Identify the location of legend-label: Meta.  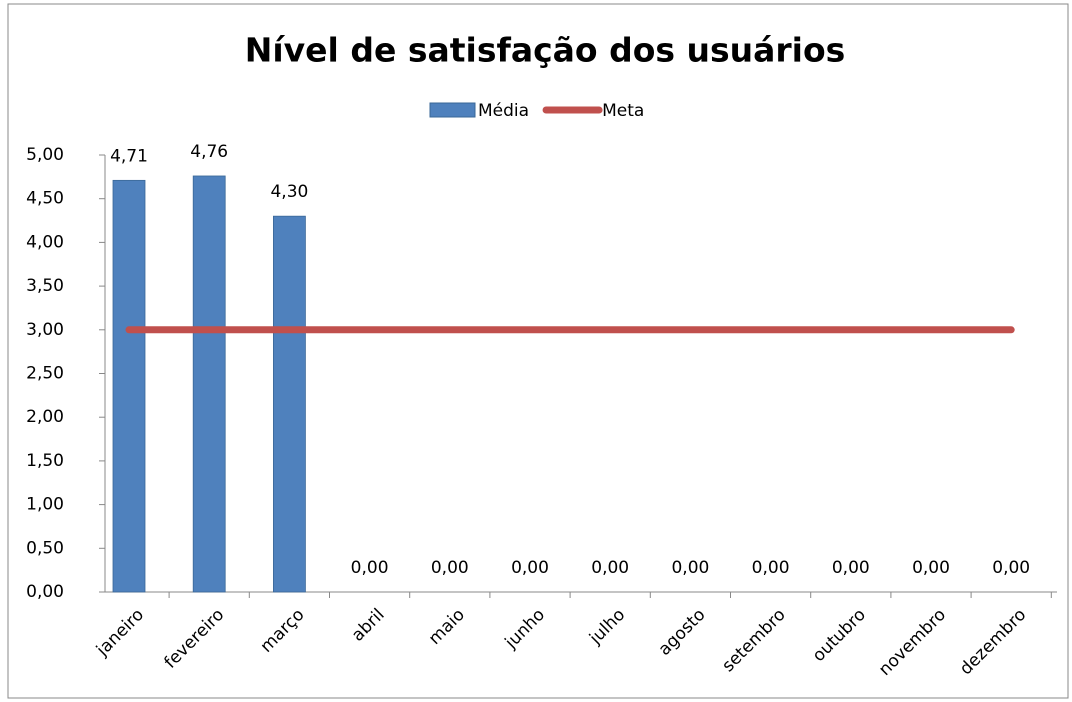
(623, 111).